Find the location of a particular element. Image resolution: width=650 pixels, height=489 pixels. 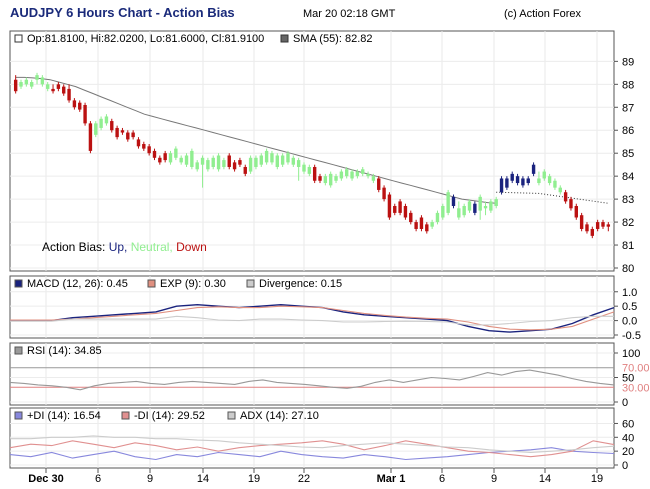

price-y-tick-label: 80 is located at coordinates (628, 269).